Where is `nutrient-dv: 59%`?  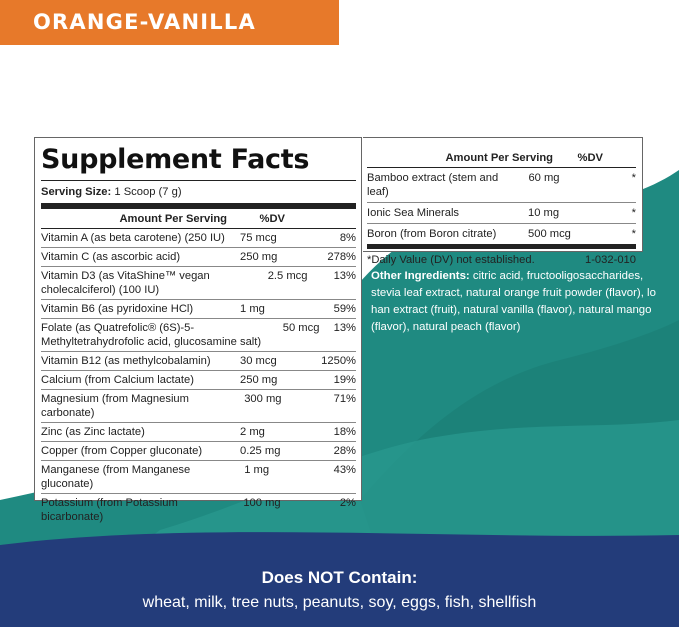
nutrient-dv: 59% is located at coordinates (344, 309).